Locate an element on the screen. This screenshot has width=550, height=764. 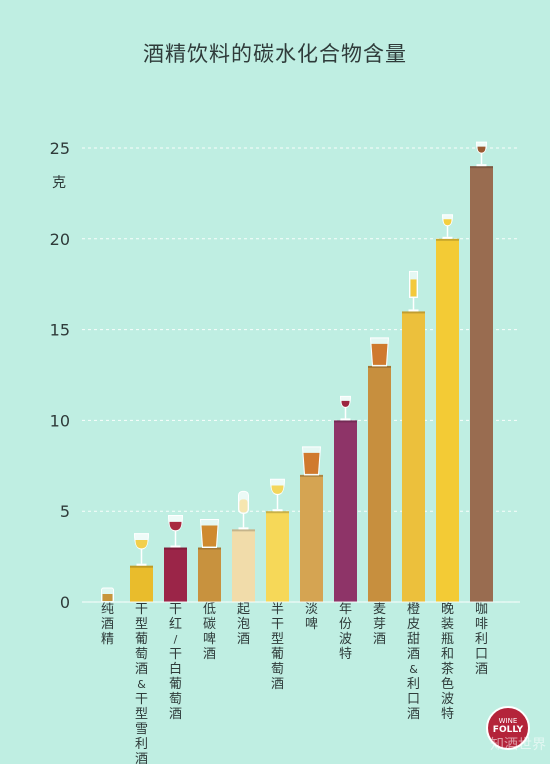
category-label: 干红/干白葡萄酒 is located at coordinates (175, 662).